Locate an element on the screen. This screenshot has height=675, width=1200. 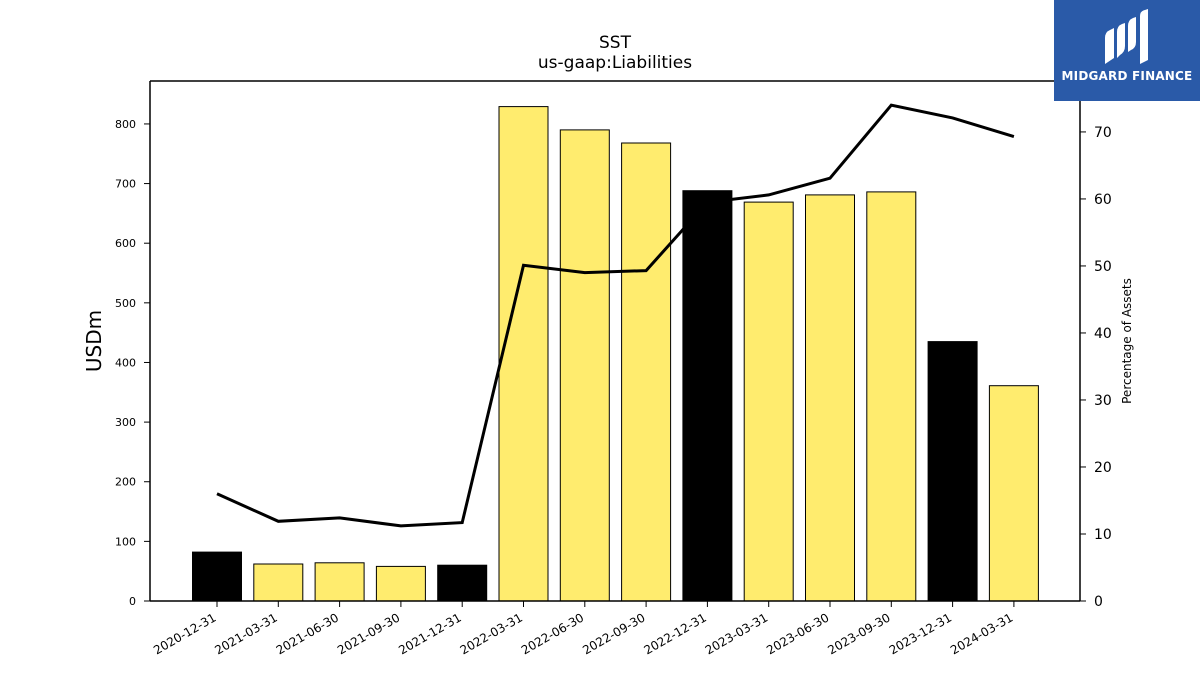
y-tick-label: 600 is located at coordinates (125, 243).